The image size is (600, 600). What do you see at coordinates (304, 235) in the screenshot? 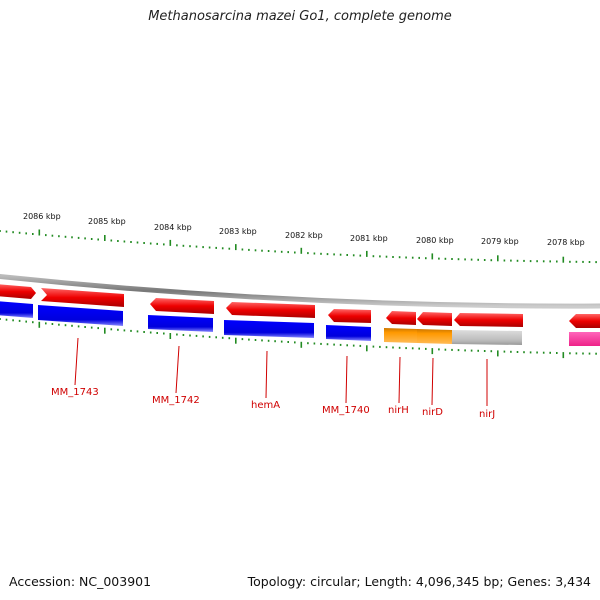
I see `ruler-label: 2082 kbp` at bounding box center [304, 235].